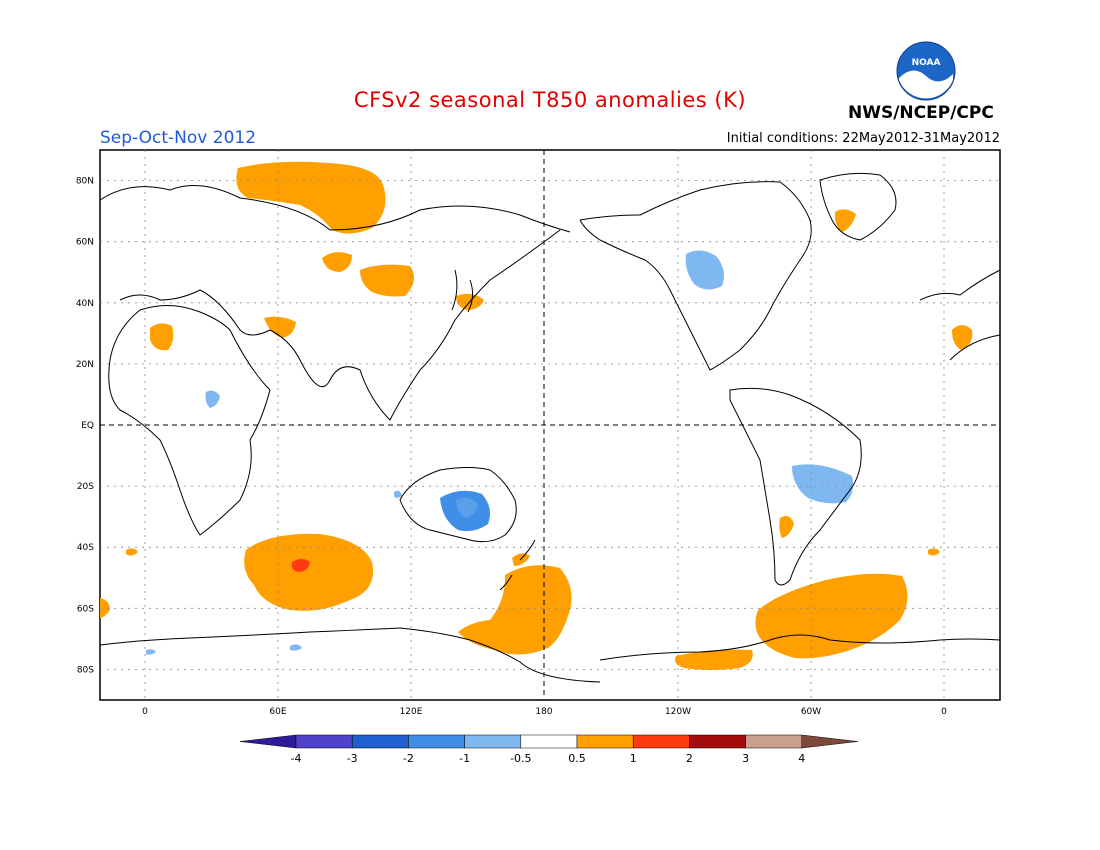 Image resolution: width=1100 pixels, height=850 pixels. What do you see at coordinates (85, 243) in the screenshot?
I see `lat-label-60n: 60N` at bounding box center [85, 243].